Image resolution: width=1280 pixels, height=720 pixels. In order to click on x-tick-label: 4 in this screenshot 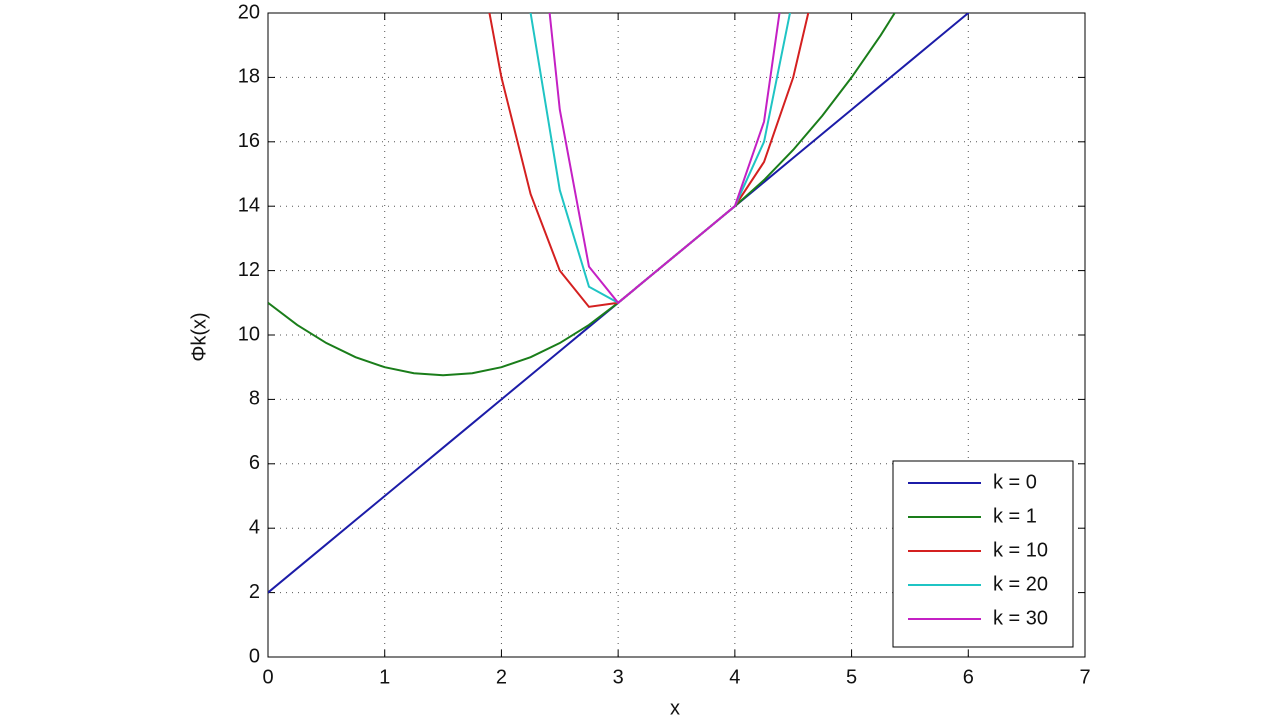, I will do `click(734, 677)`.